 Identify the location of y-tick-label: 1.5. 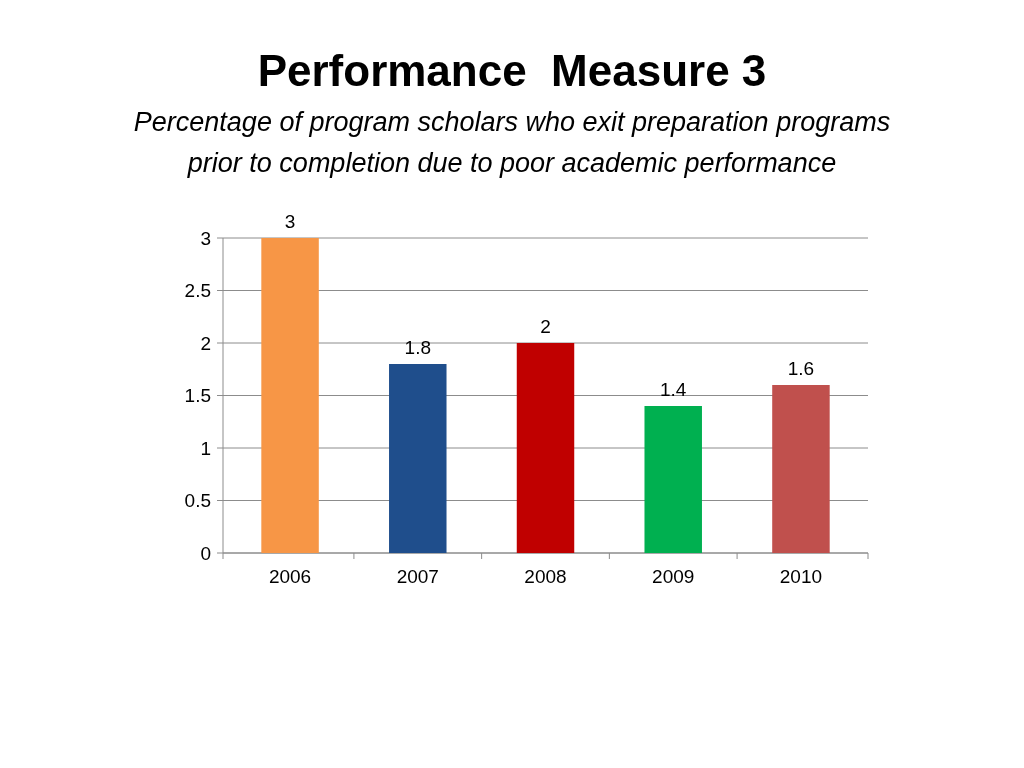
(197, 396).